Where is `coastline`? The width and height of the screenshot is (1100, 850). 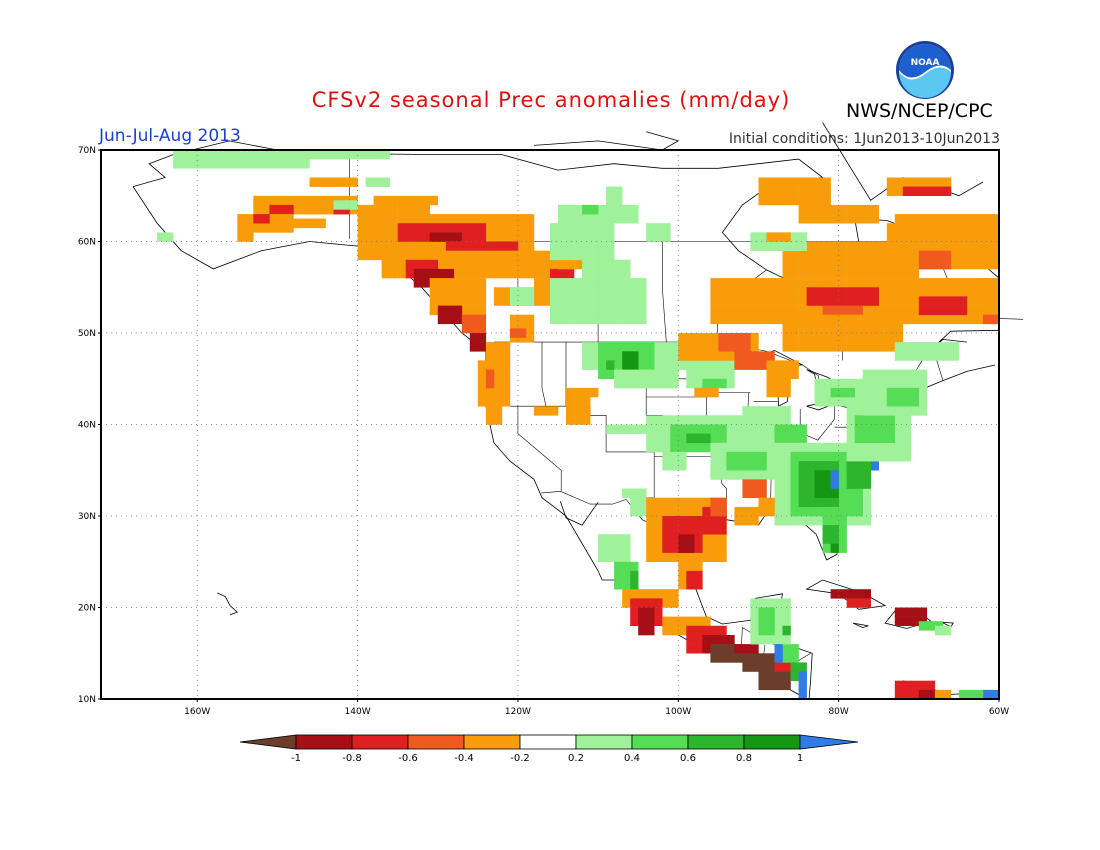
coastline is located at coordinates (754, 626).